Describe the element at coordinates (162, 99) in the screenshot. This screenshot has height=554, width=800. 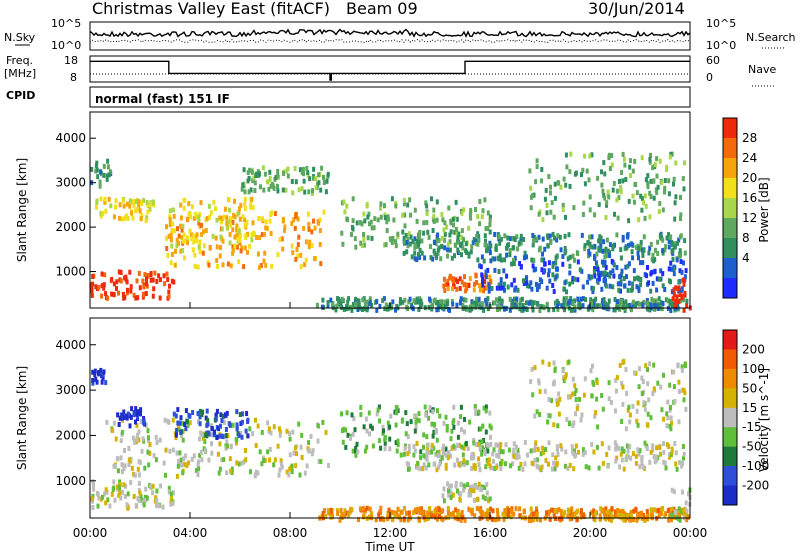
I see `cpid-value: normal (fast) 151 IF` at that location.